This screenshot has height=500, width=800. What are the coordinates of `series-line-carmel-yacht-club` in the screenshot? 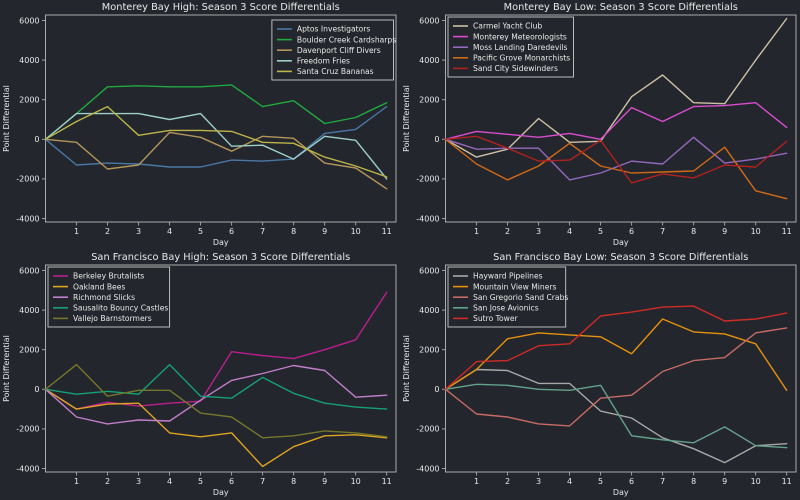 It's located at (616, 87).